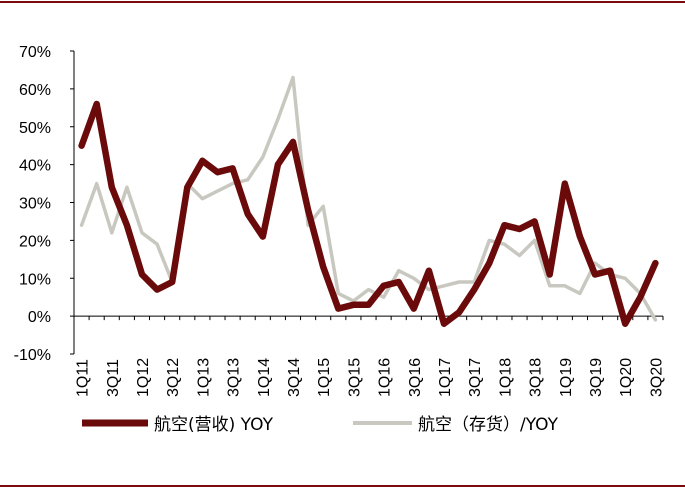 The image size is (685, 489). Describe the element at coordinates (294, 377) in the screenshot. I see `x-tick-label: 3Q14` at that location.